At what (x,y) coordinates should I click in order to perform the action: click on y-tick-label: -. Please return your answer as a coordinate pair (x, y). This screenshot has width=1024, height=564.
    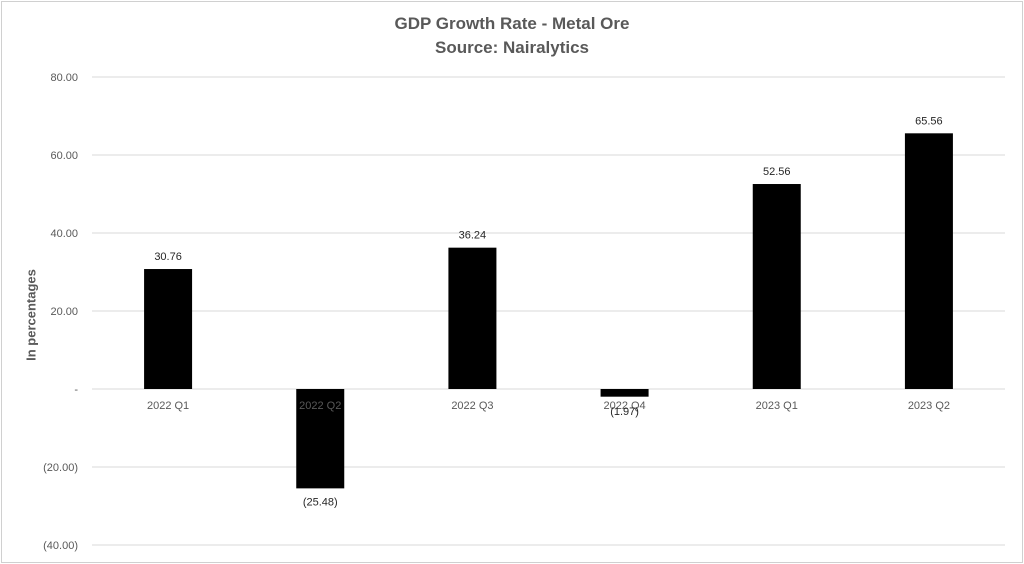
    Looking at the image, I should click on (76, 390).